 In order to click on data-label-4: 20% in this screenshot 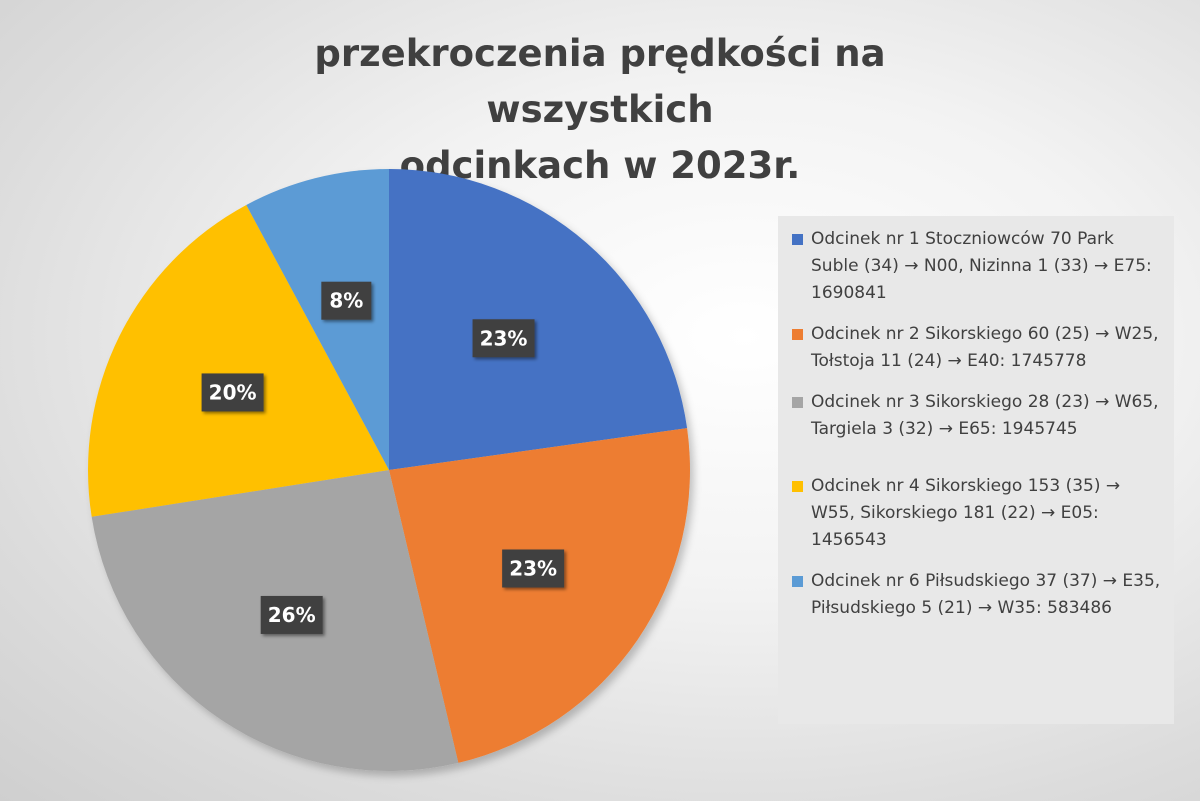, I will do `click(232, 392)`.